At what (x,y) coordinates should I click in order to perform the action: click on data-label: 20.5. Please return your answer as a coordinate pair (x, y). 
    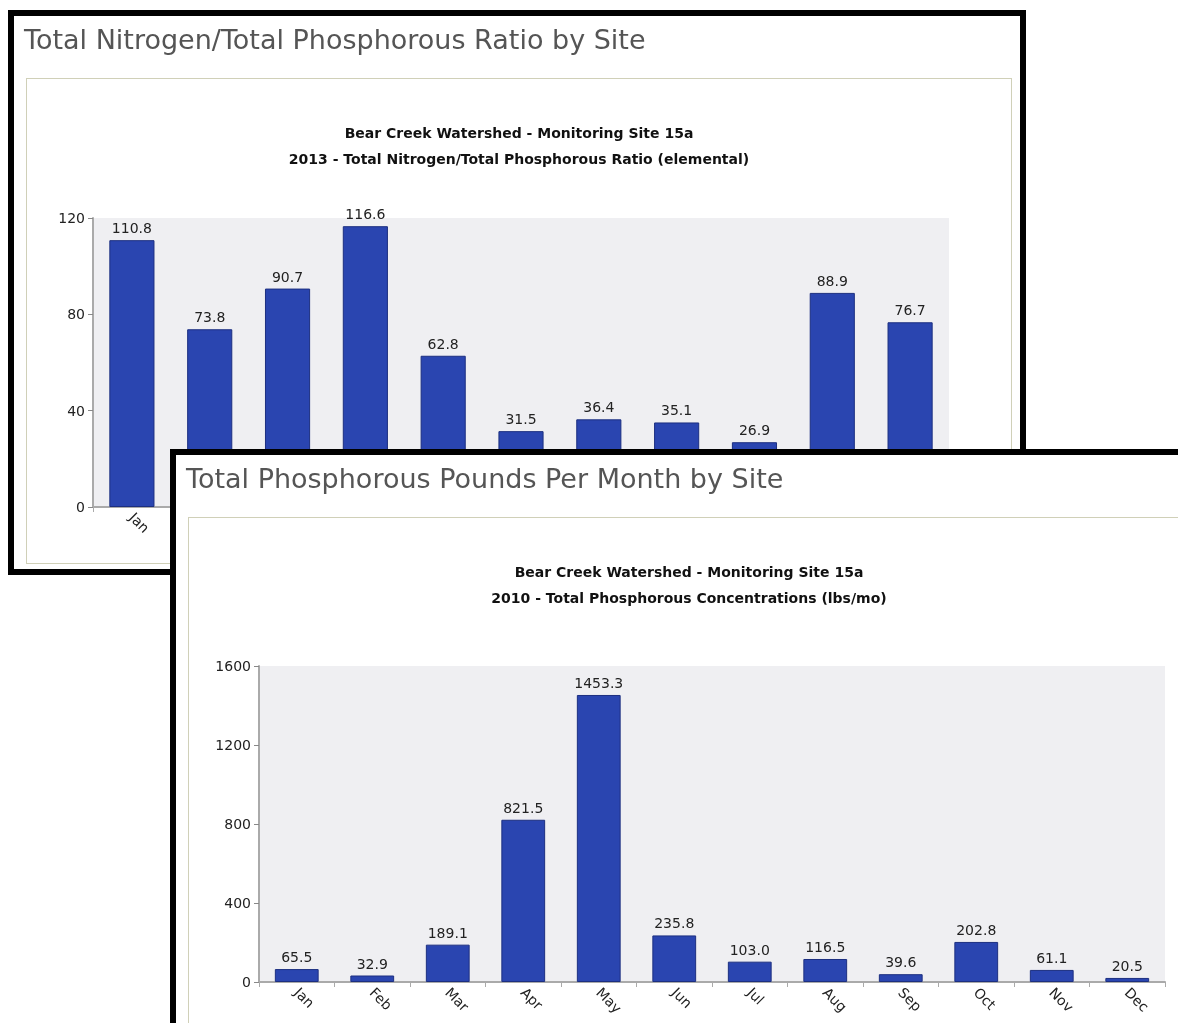
    Looking at the image, I should click on (1127, 965).